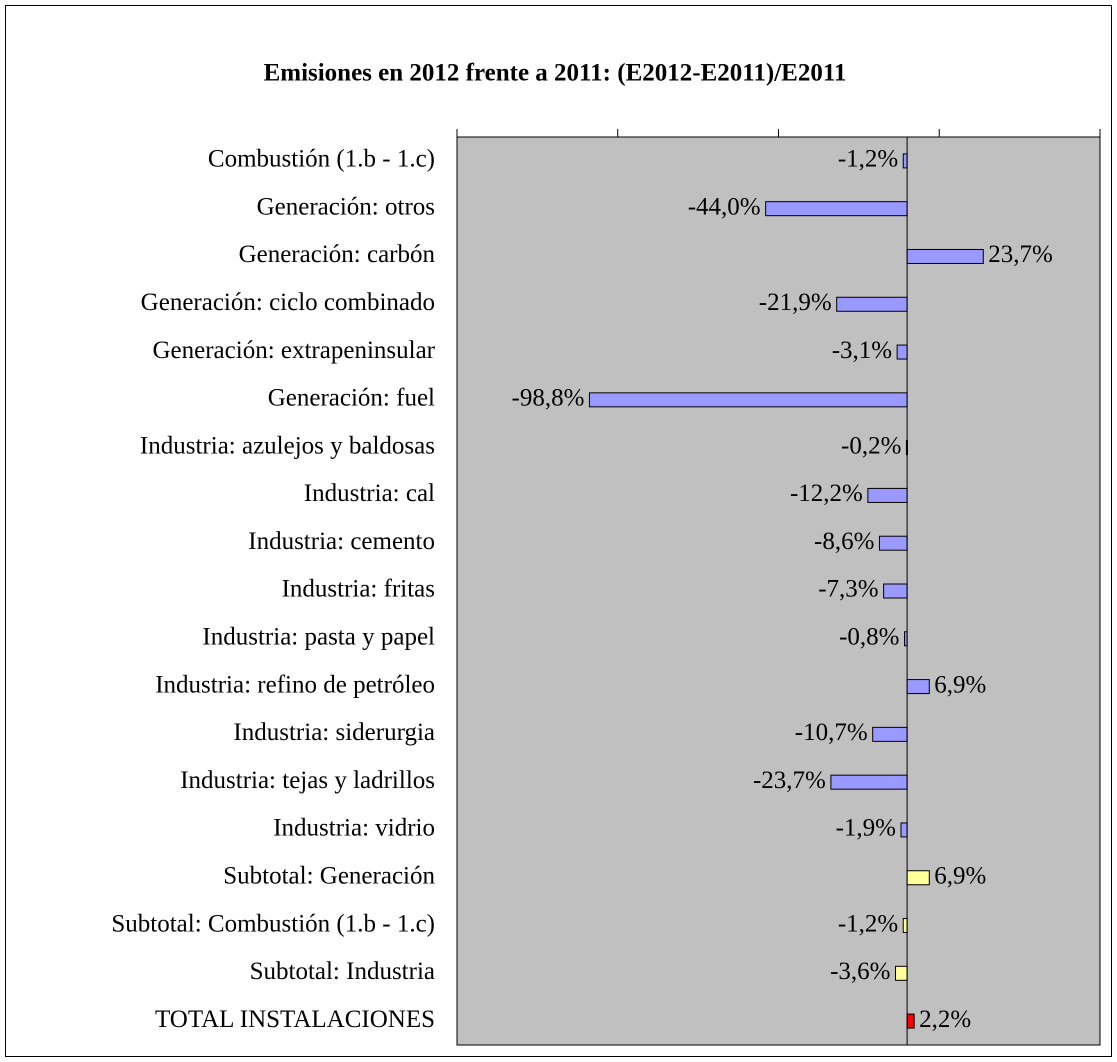  I want to click on y-tick-label: Industria: vidrio, so click(354, 828).